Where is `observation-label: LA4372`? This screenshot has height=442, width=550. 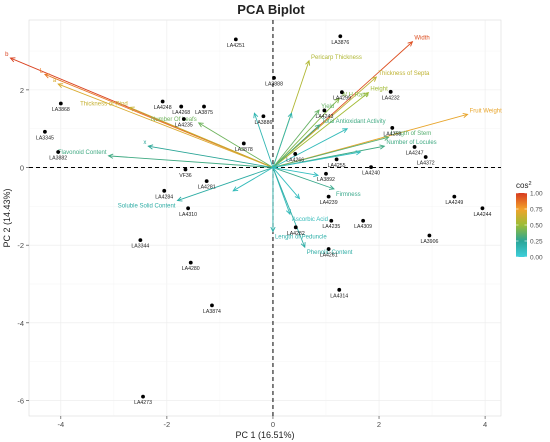 observation-label: LA4372 is located at coordinates (426, 164).